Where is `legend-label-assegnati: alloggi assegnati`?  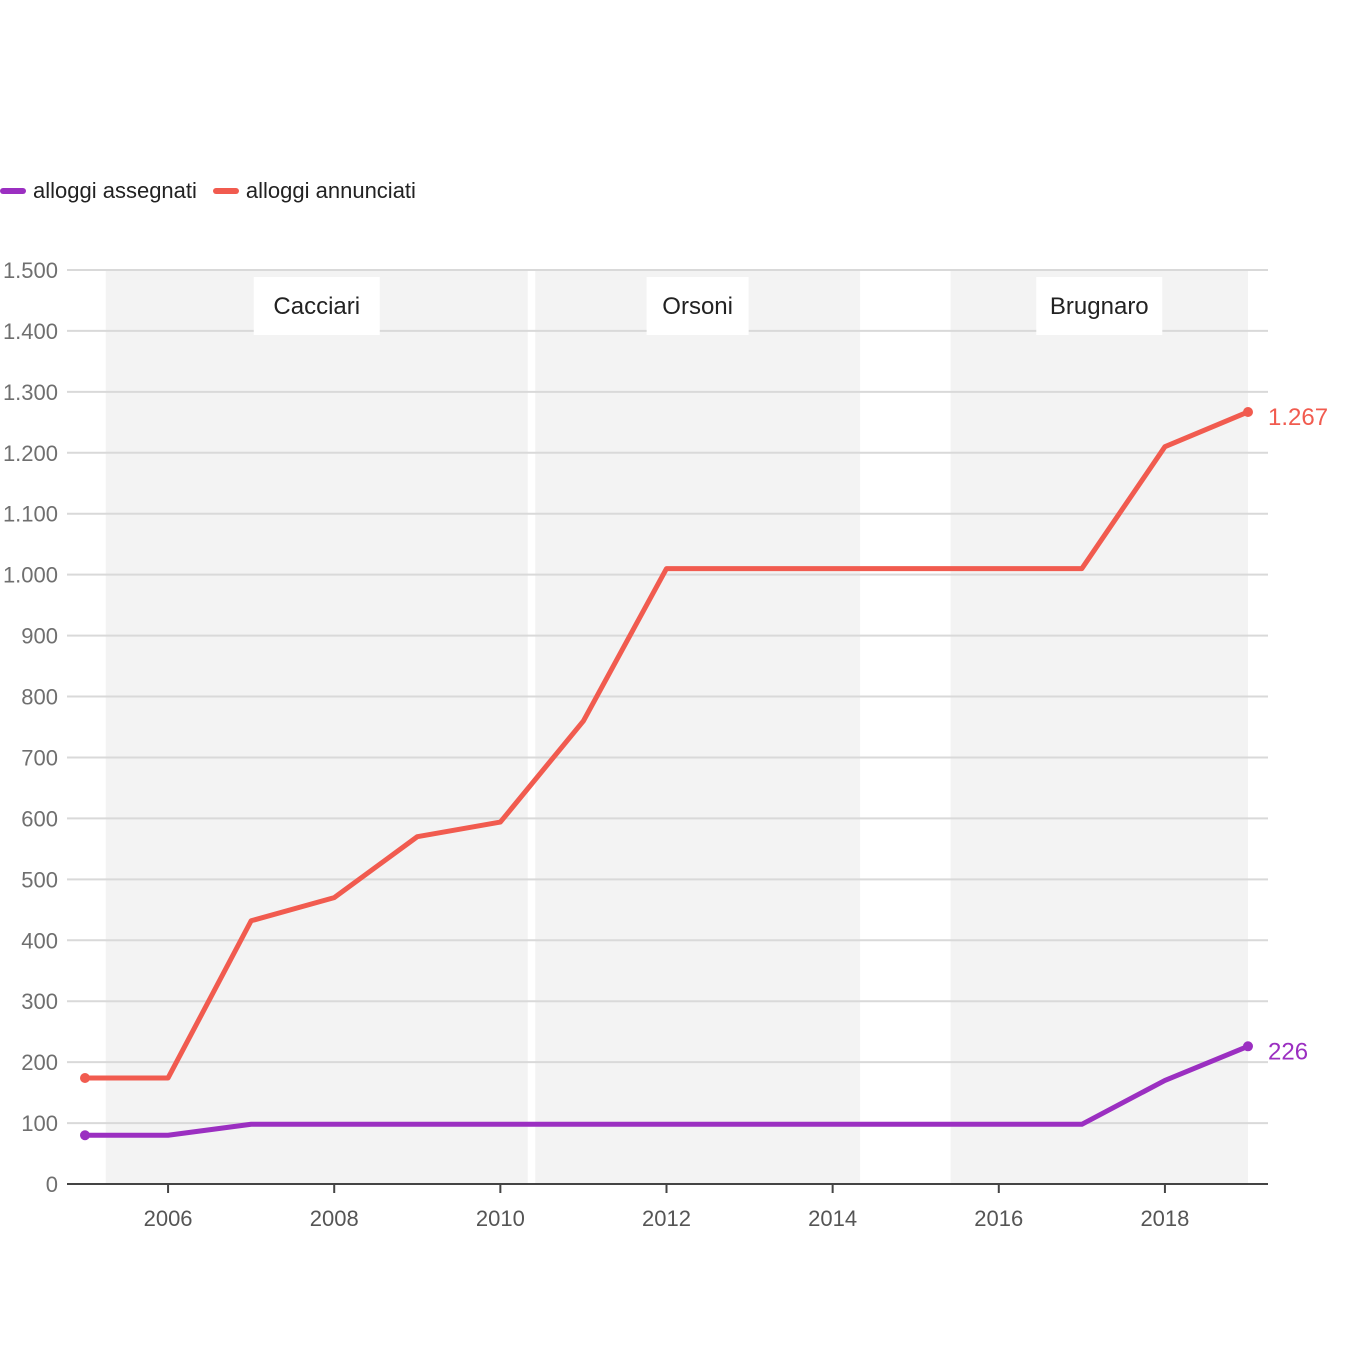
legend-label-assegnati: alloggi assegnati is located at coordinates (115, 190).